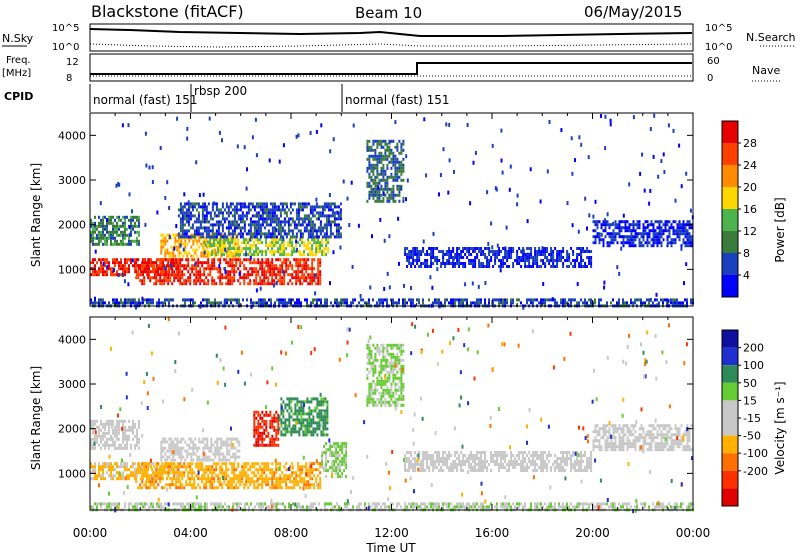 The width and height of the screenshot is (800, 554). I want to click on xtick-label-5: 20:00, so click(592, 533).